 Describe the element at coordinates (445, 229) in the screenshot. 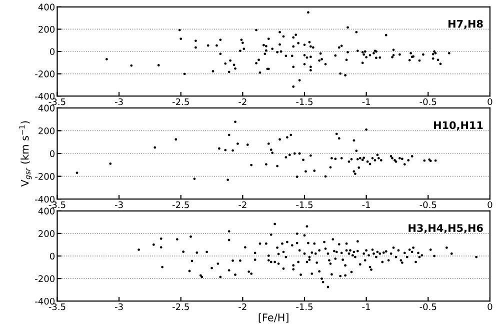

I see `annotation: H3,H4,H5,H6` at that location.